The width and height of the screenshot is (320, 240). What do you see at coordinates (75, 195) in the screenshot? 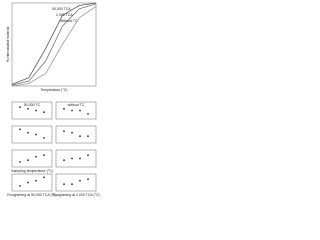
I see `x-axis-label: Roughening at 2,000 TCA (°C)` at bounding box center [75, 195].